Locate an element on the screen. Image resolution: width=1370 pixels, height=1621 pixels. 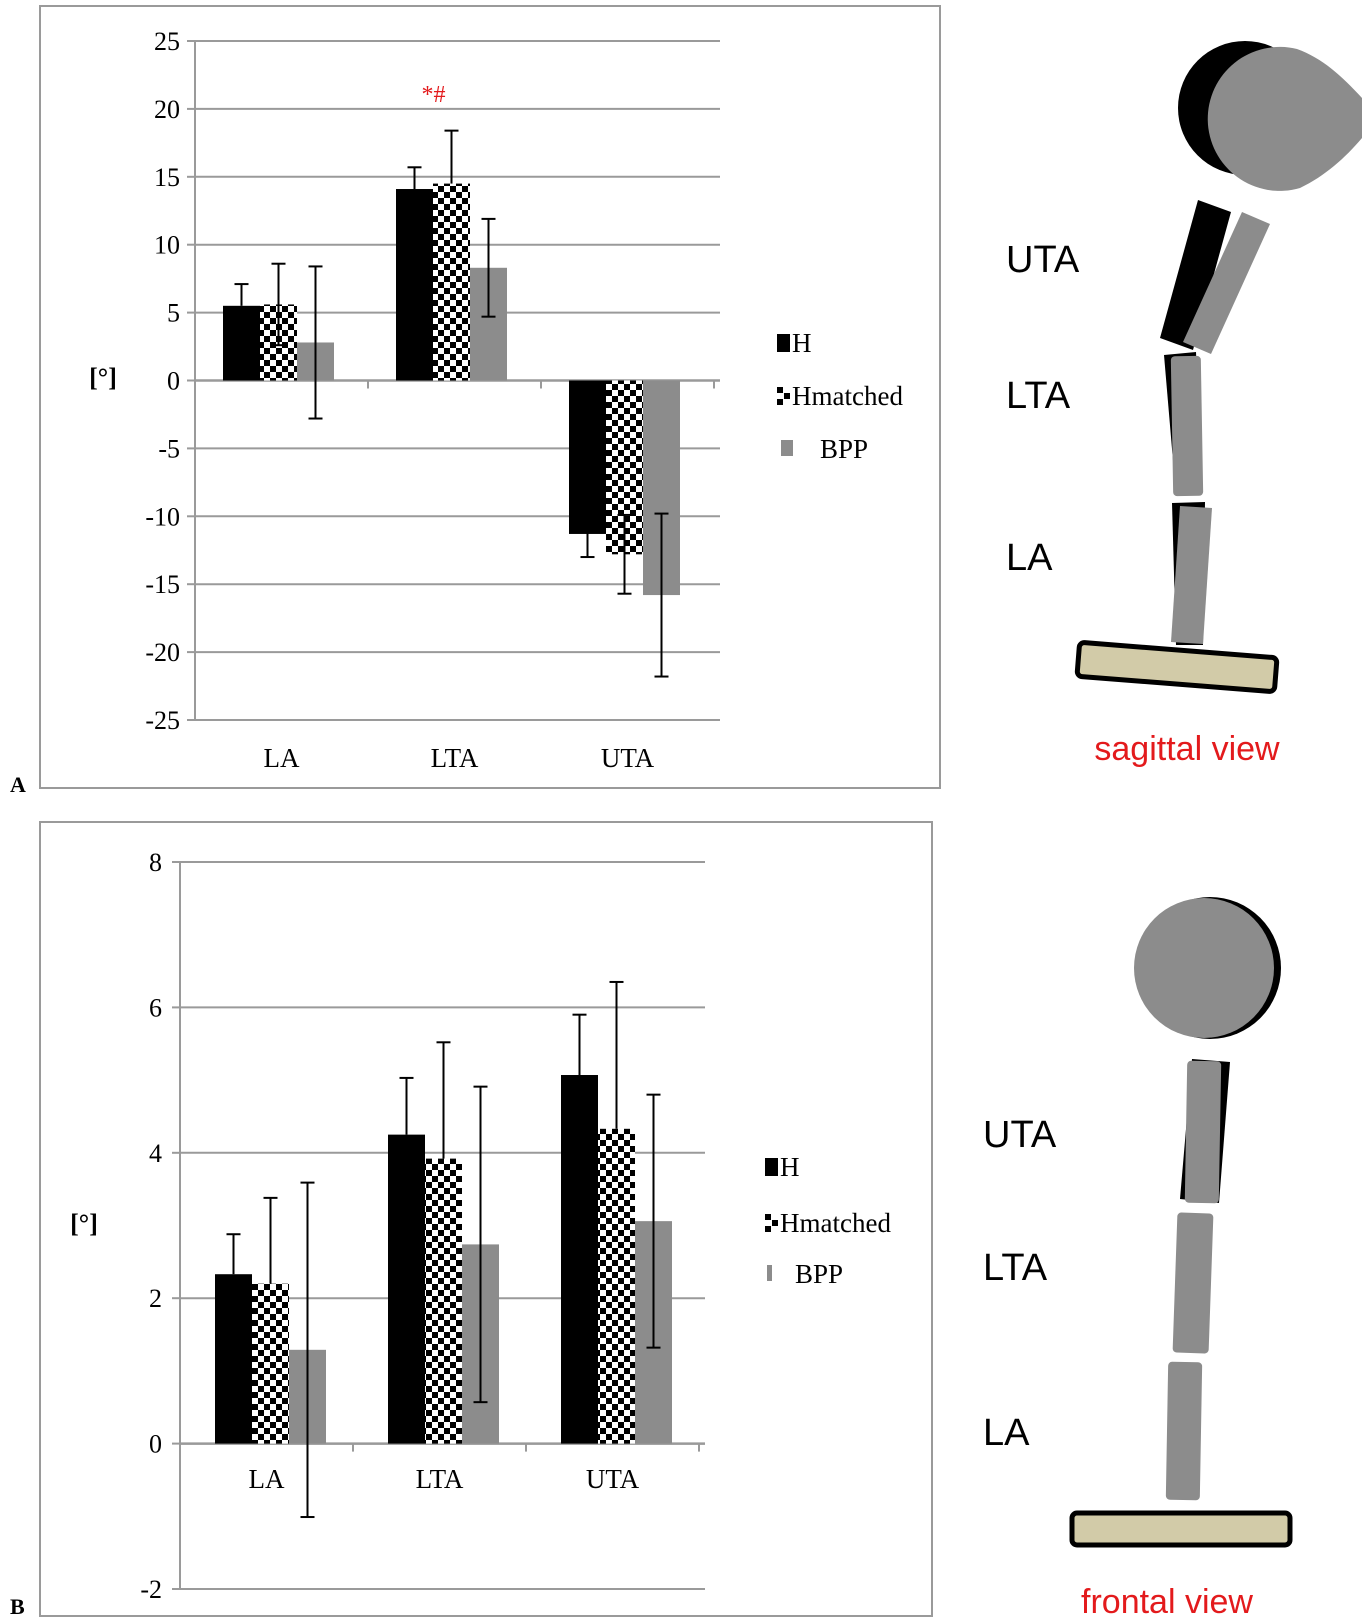
label-lta-sagittal: LTA is located at coordinates (1038, 396).